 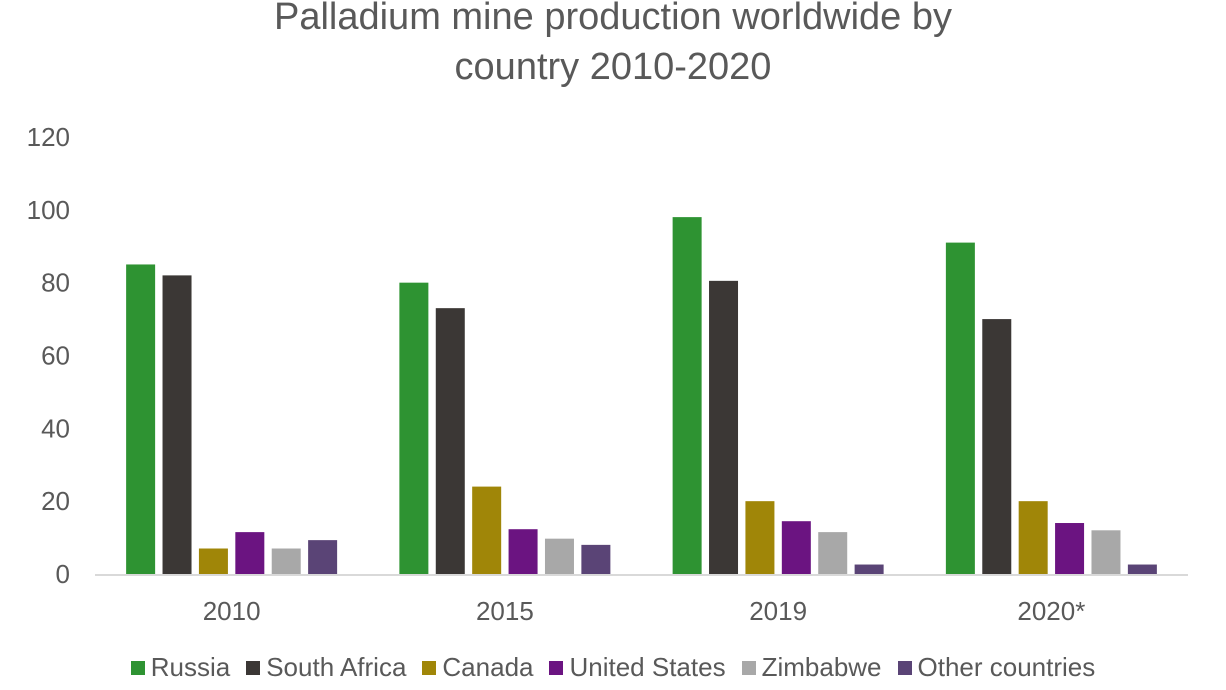 What do you see at coordinates (612, 19) in the screenshot?
I see `chart-title-line-1: Palladium mine production worldwide by` at bounding box center [612, 19].